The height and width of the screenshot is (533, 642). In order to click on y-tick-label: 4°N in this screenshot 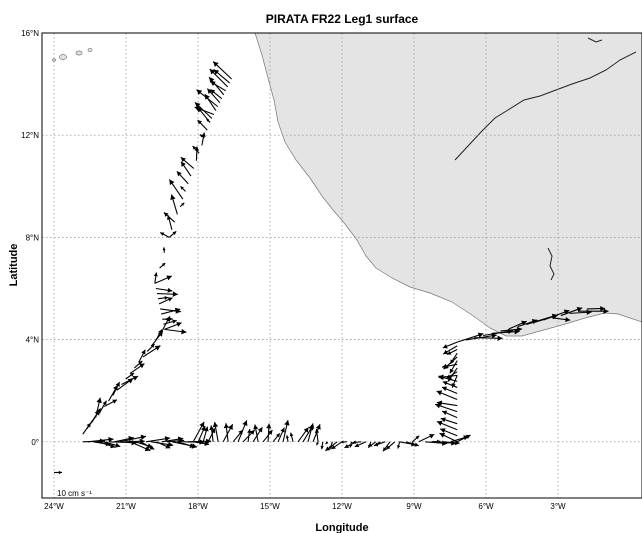, I will do `click(33, 340)`.